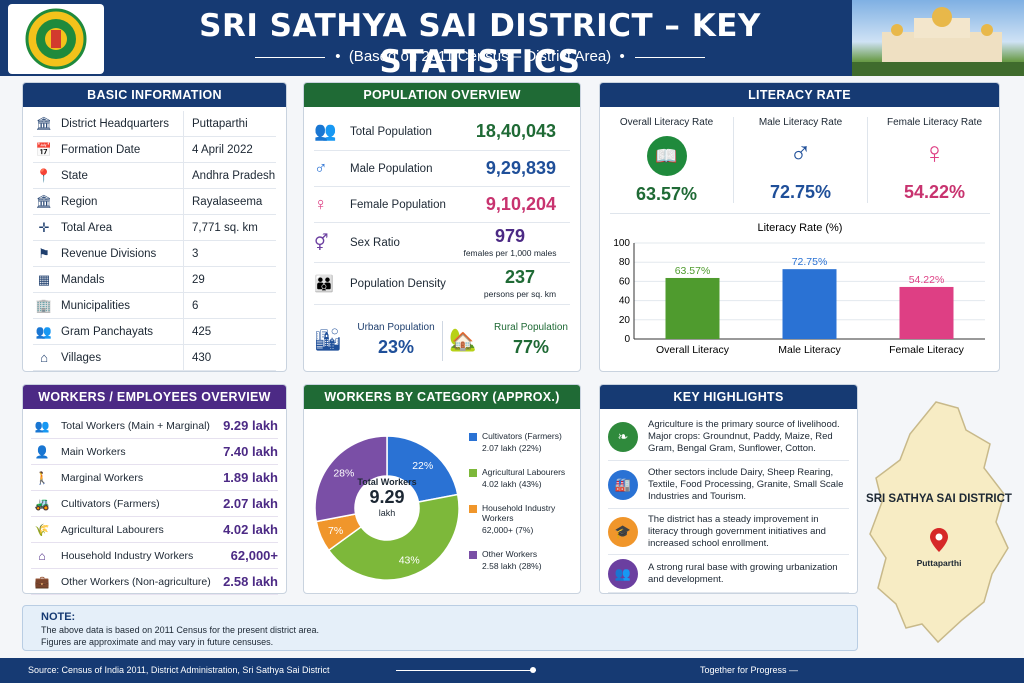  What do you see at coordinates (154, 397) in the screenshot?
I see `workers-title: WORKERS / EMPLOYEES OVERVIEW` at bounding box center [154, 397].